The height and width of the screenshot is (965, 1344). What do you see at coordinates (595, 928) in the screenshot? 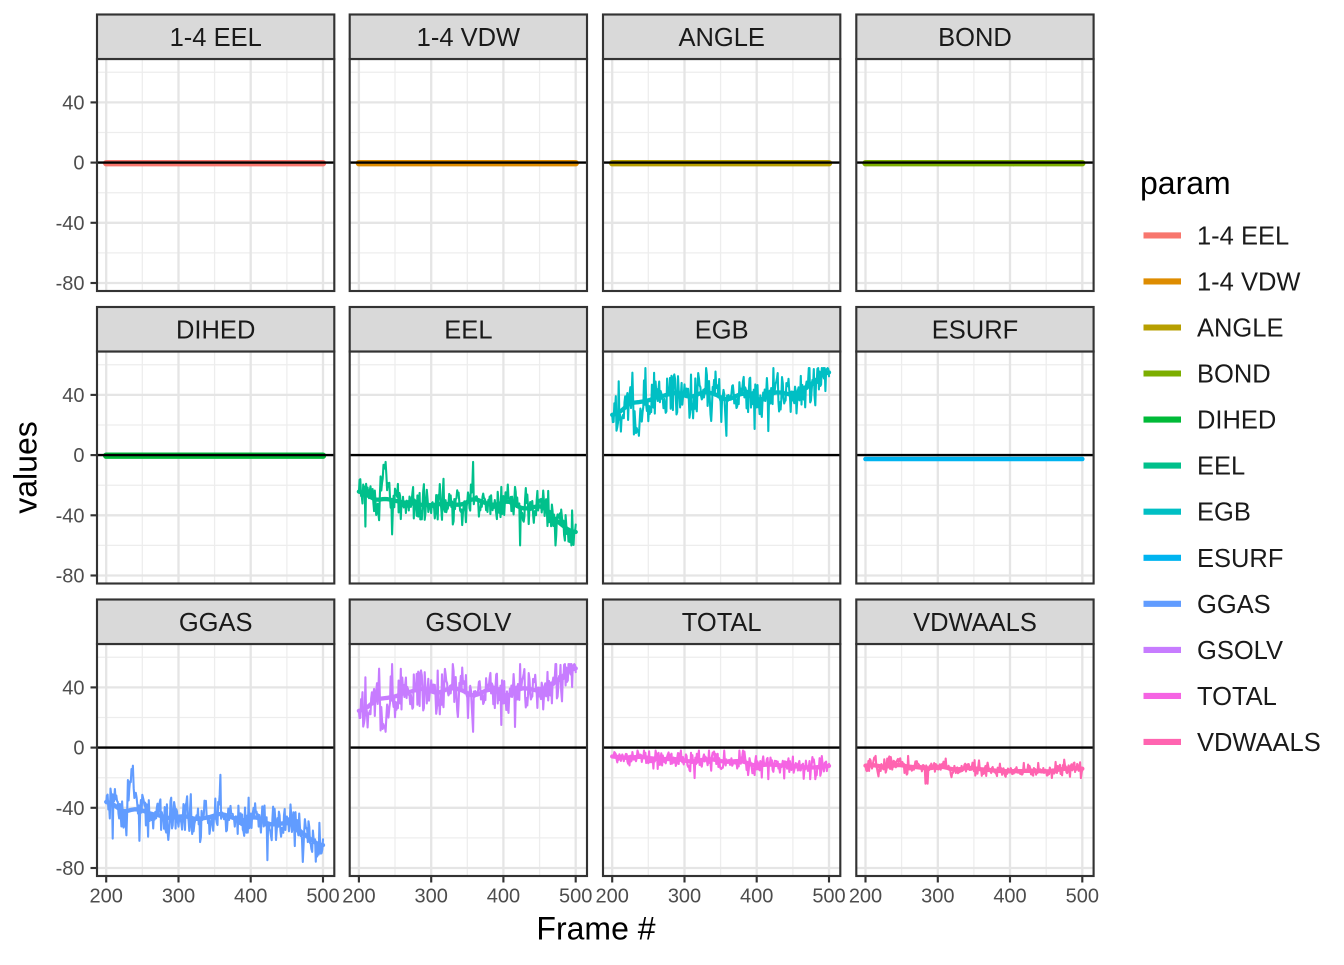
I see `svg-text: Frame #` at bounding box center [595, 928].